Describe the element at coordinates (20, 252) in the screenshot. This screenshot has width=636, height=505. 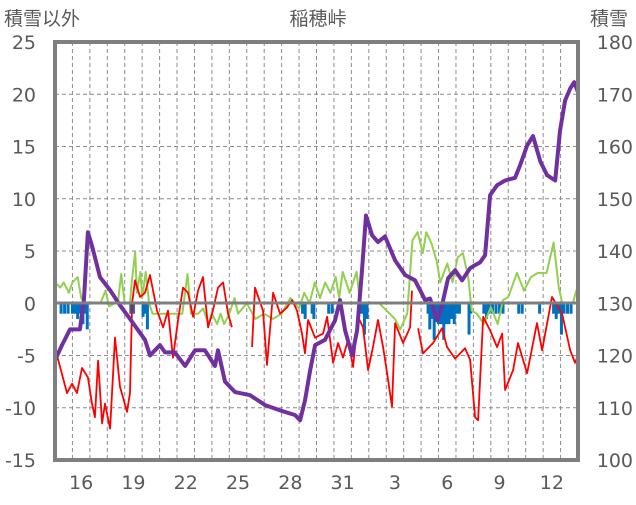
I see `left-axis-ticks: 25 20 15 10 5 0 -5 -10 -15` at that location.